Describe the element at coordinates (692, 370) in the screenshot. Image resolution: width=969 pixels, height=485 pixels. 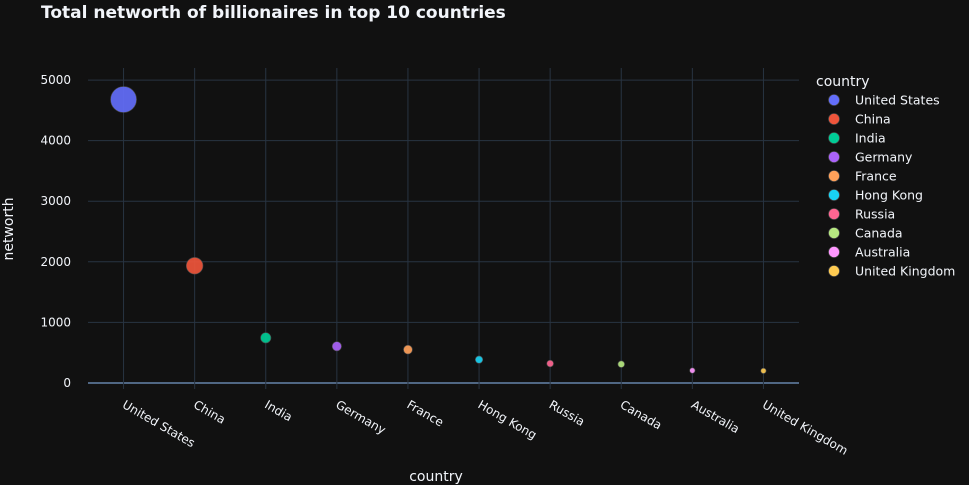
I see `data-point: Australia: 205` at that location.